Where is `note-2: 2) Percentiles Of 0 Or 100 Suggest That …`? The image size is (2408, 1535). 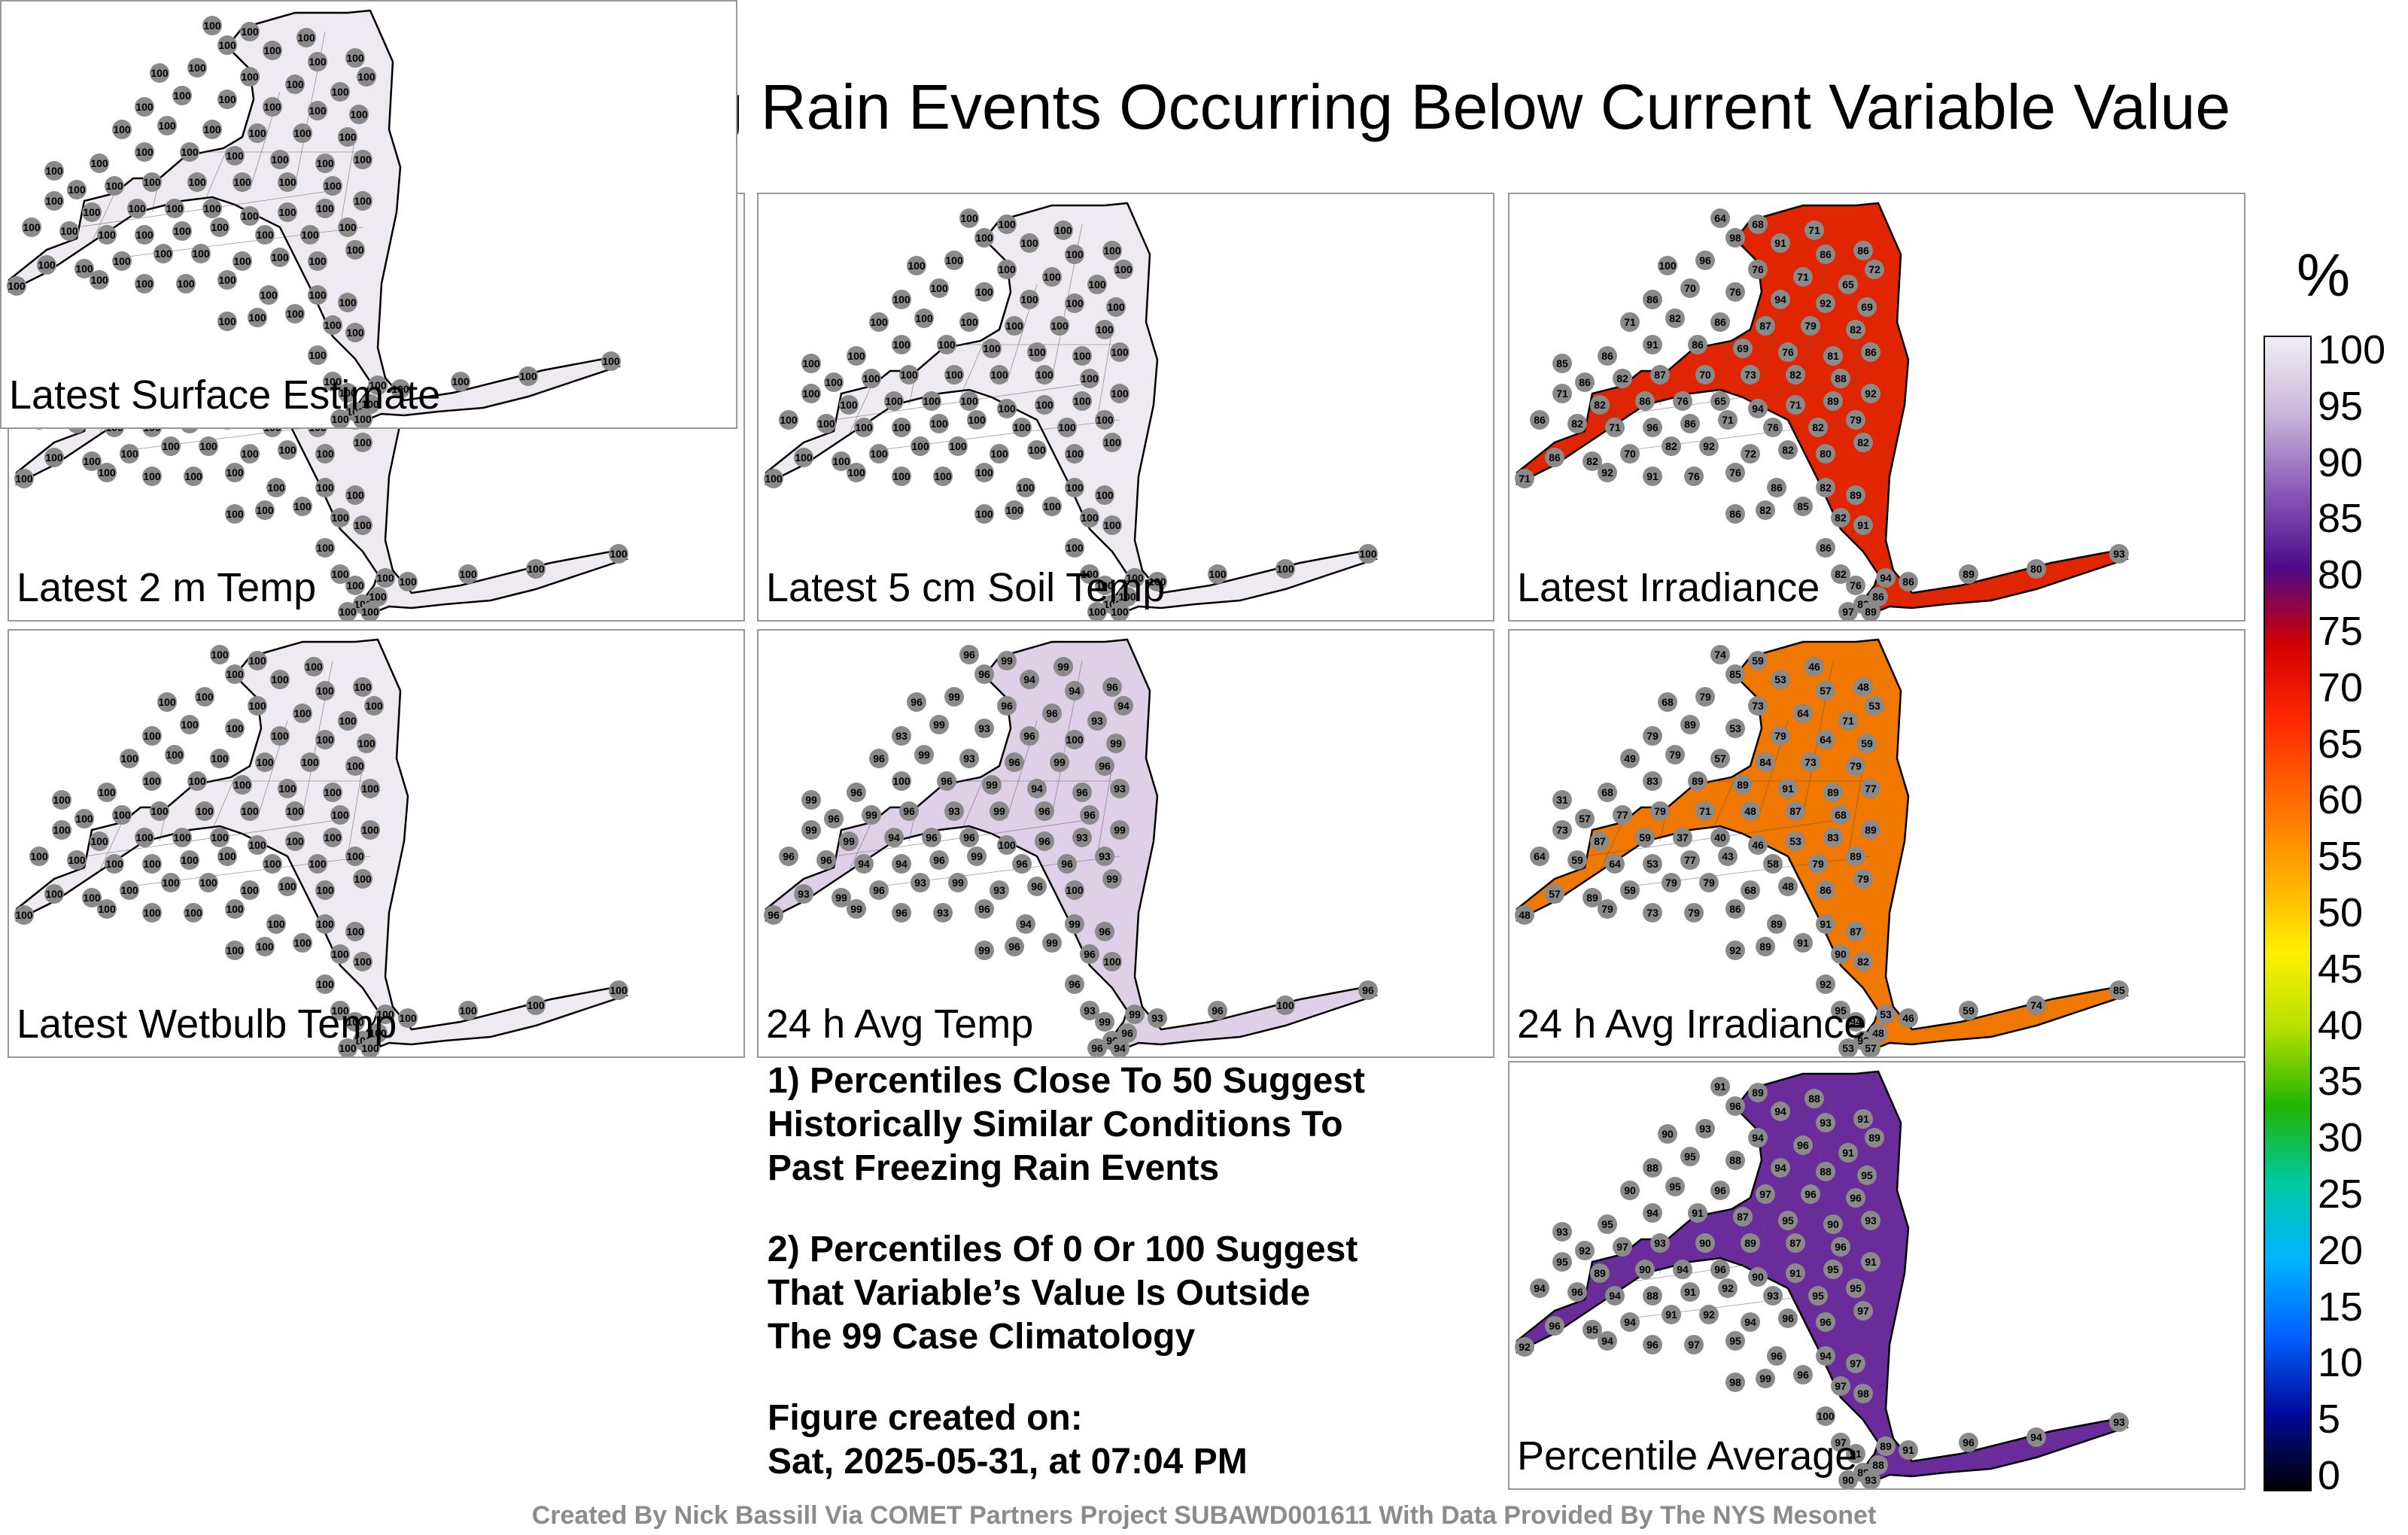
note-2: 2) Percentiles Of 0 Or 100 Suggest That … is located at coordinates (1129, 1293).